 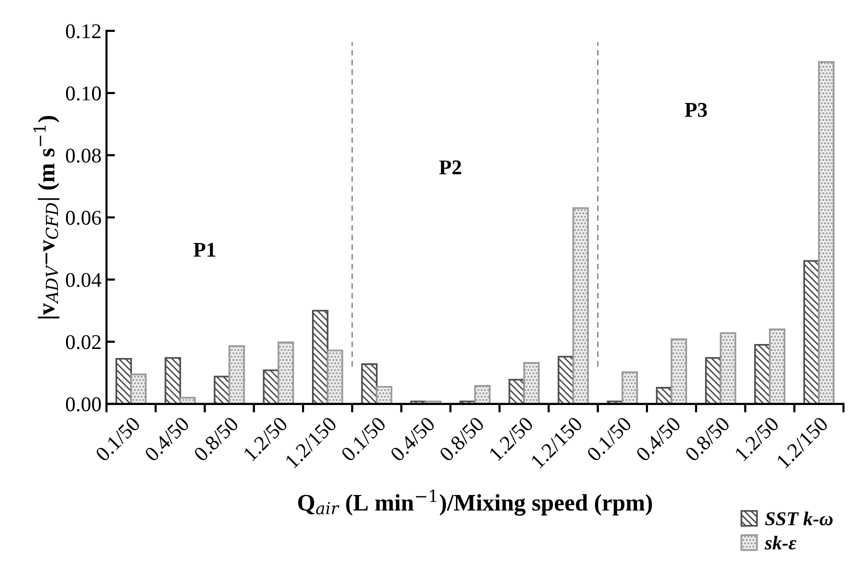 I want to click on y-tick-label: 0.00, so click(x=83, y=404).